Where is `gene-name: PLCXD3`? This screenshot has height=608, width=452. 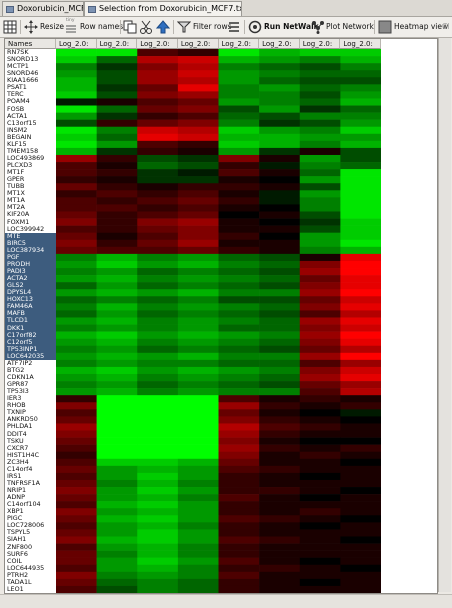
gene-name: PLCXD3 is located at coordinates (20, 166).